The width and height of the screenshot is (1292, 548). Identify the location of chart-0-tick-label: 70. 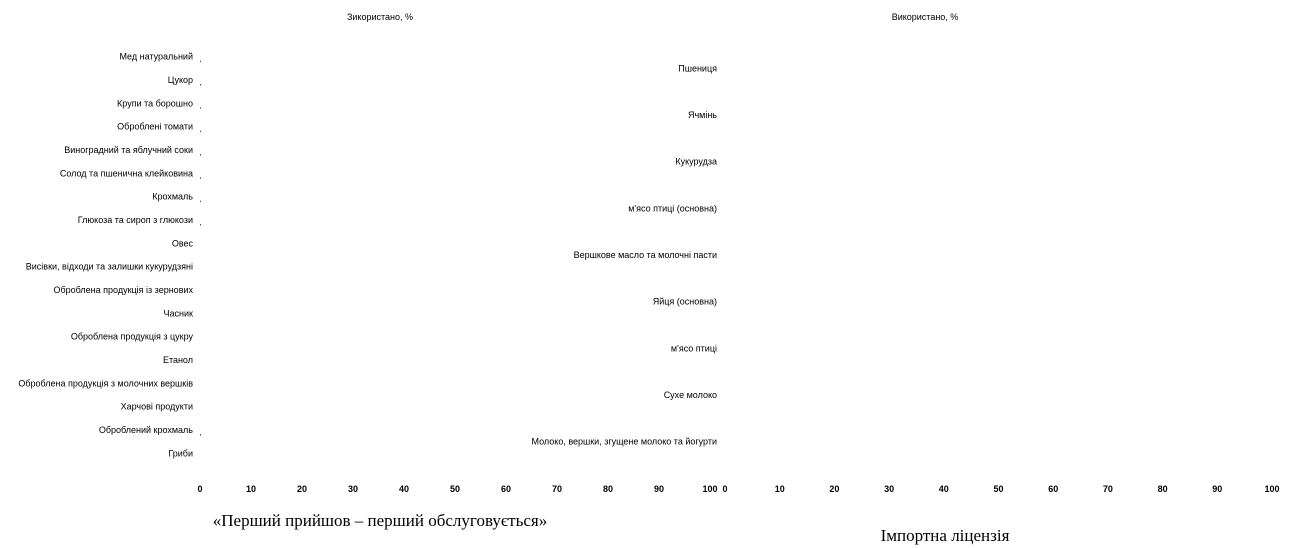
(557, 489).